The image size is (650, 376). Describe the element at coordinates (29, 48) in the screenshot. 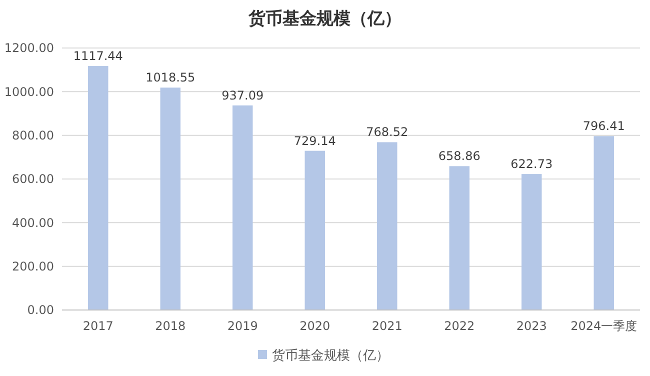

I see `y-tick-label: 1200.00` at that location.